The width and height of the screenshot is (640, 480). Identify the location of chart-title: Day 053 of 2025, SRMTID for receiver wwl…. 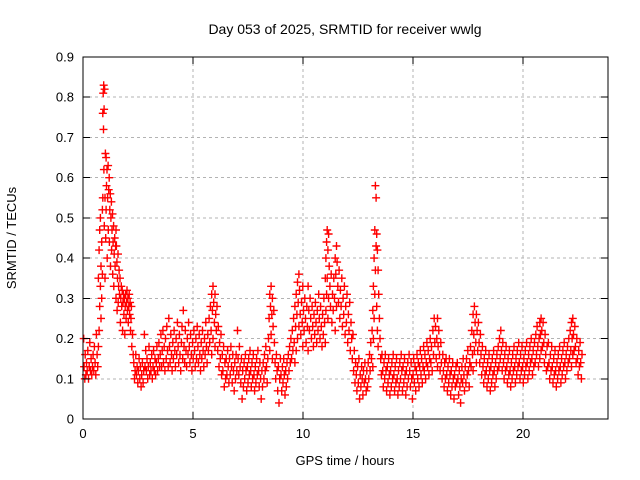
(344, 29).